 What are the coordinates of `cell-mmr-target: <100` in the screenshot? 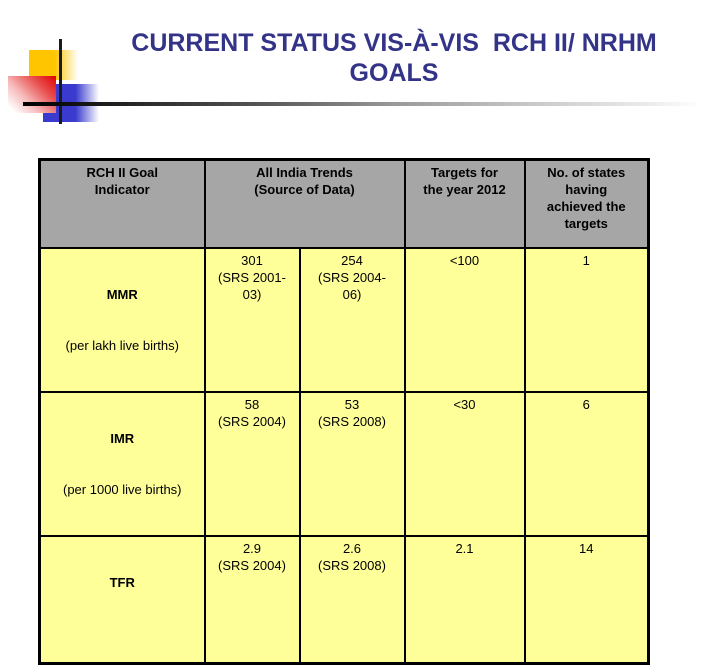 It's located at (464, 319).